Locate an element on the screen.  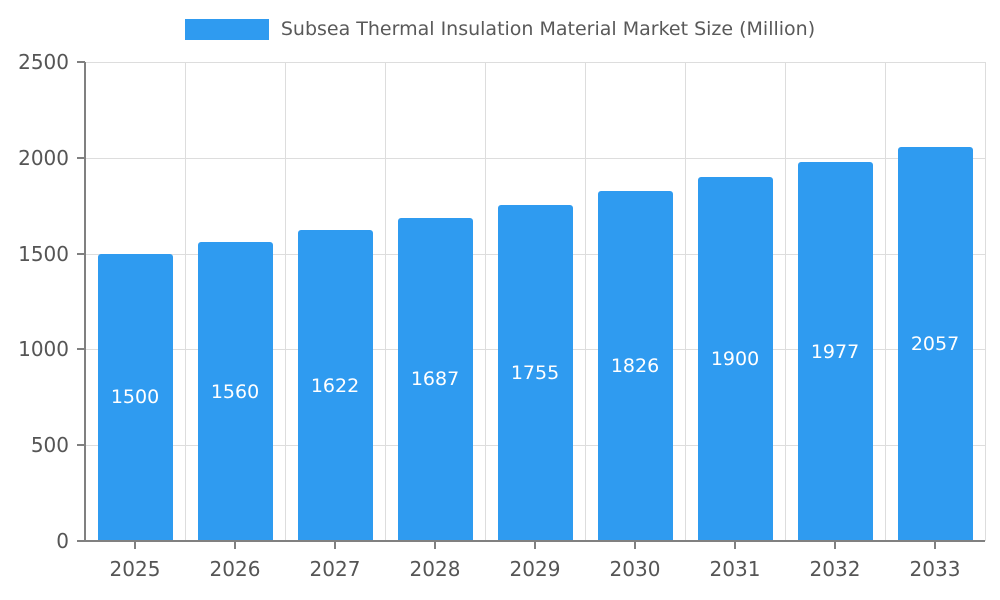
y-axis-tick-label: 500 is located at coordinates (49, 445).